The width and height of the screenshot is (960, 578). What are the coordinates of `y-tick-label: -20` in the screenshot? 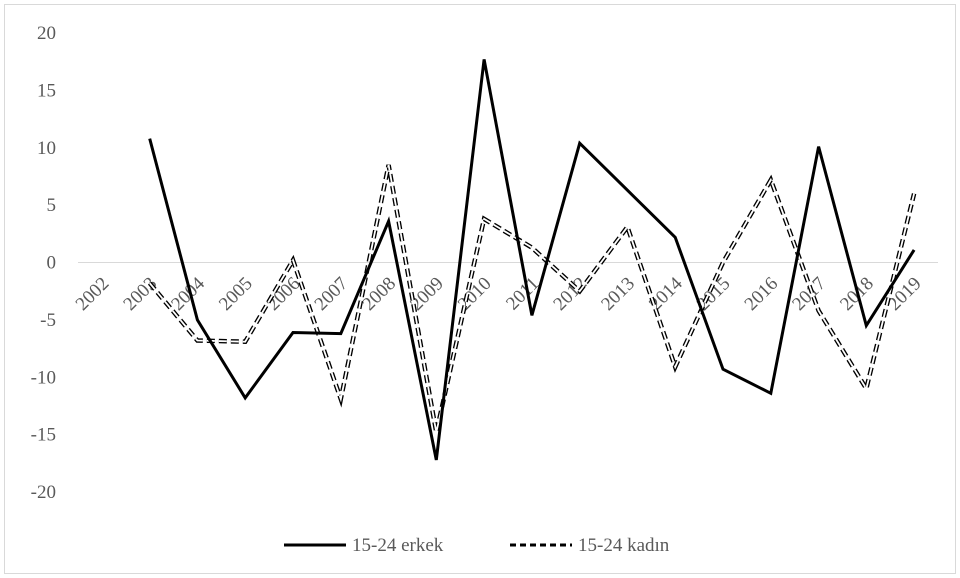 It's located at (43, 492).